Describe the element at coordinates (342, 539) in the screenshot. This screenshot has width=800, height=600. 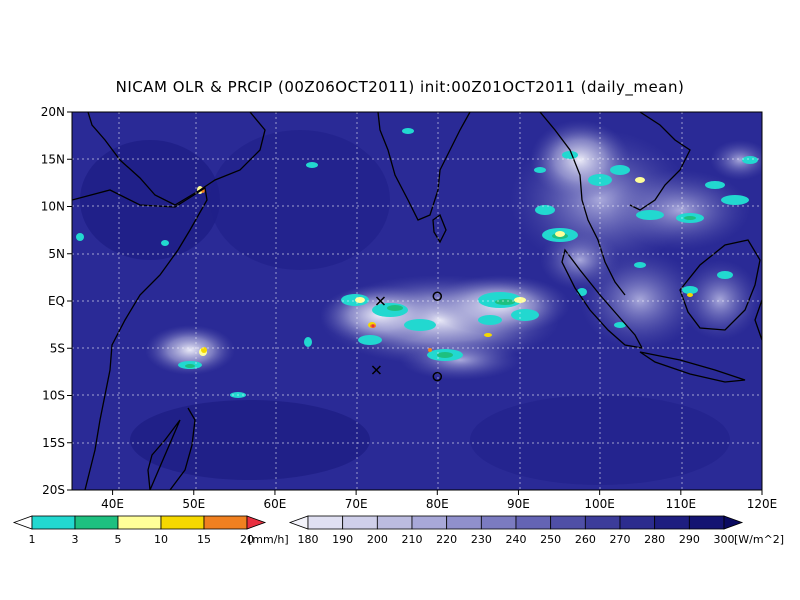
I see `colorbar-label: 190` at that location.